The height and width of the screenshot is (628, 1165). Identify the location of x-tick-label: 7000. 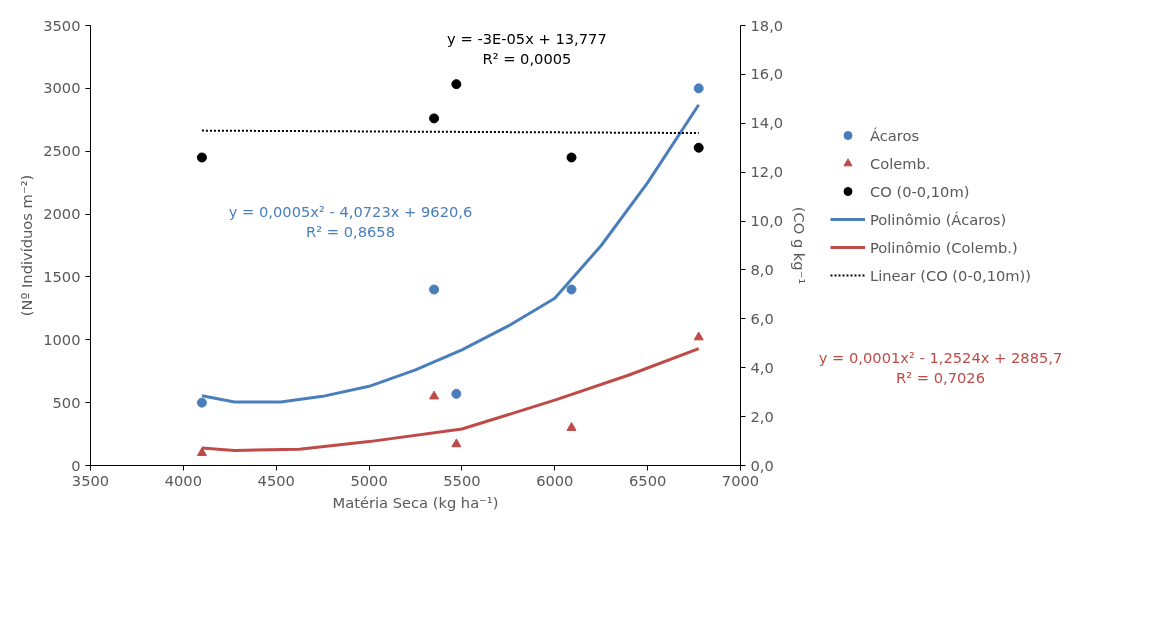
(740, 480).